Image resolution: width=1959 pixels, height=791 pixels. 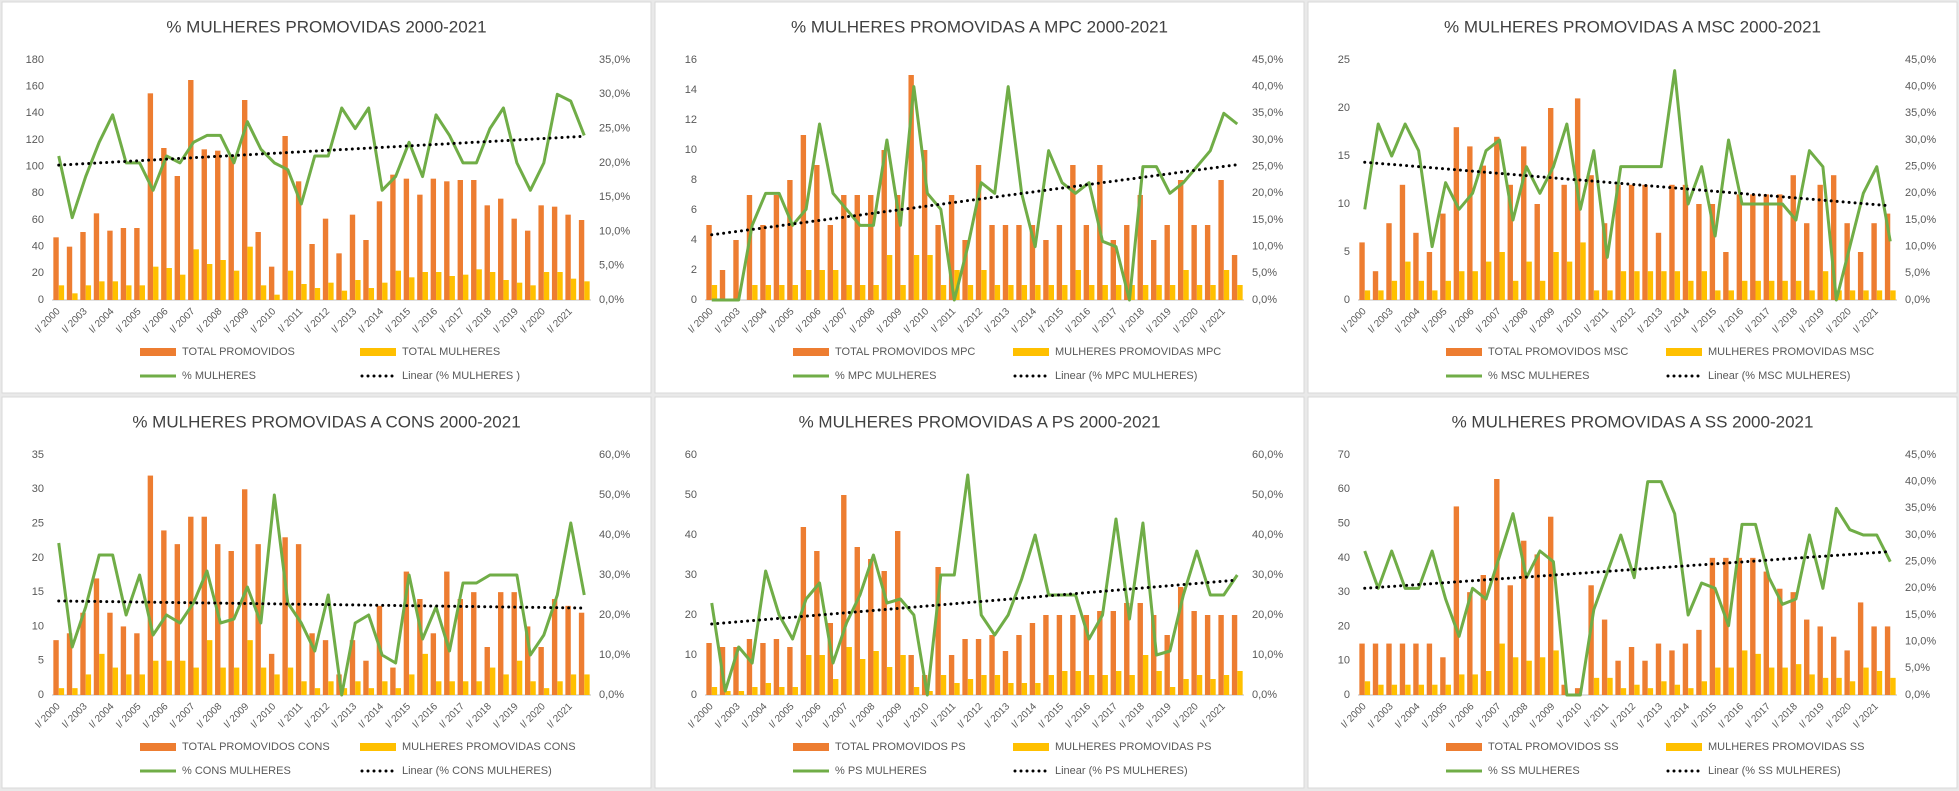 I want to click on legend-label: MULHERES PROMOVIDAS MSC, so click(x=1791, y=352).